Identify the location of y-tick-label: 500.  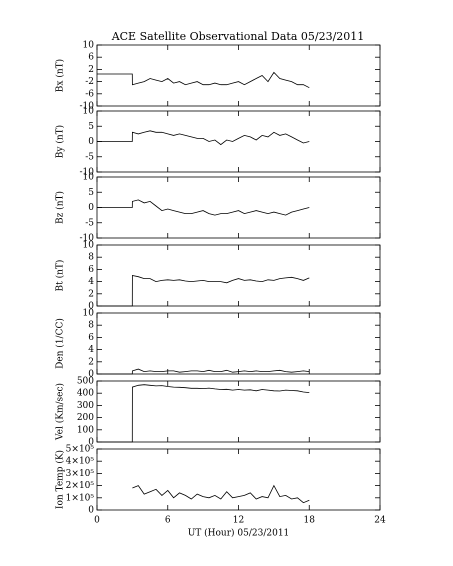
(85, 382).